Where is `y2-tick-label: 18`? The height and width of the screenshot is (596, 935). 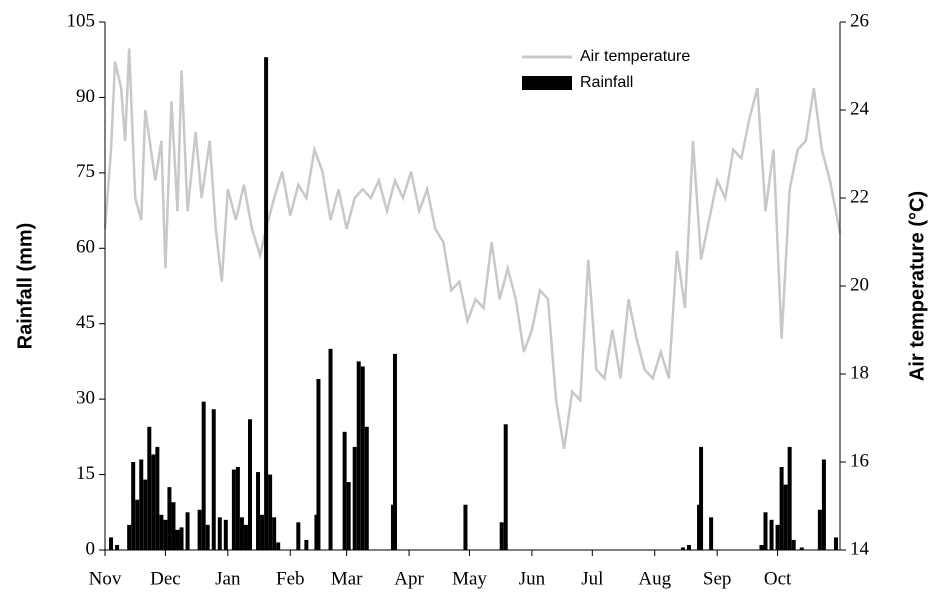
y2-tick-label: 18 is located at coordinates (859, 372).